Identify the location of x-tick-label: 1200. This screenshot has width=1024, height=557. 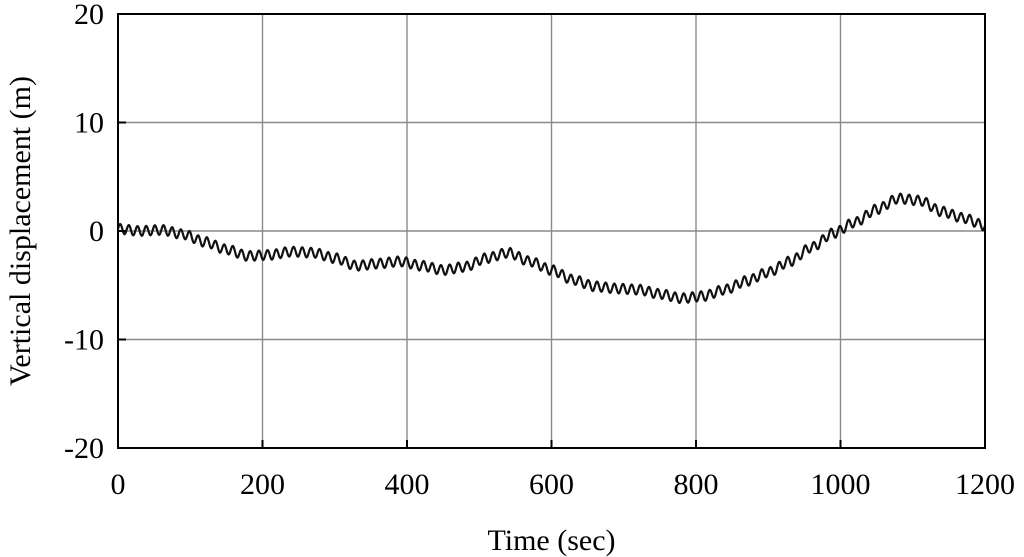
(985, 484).